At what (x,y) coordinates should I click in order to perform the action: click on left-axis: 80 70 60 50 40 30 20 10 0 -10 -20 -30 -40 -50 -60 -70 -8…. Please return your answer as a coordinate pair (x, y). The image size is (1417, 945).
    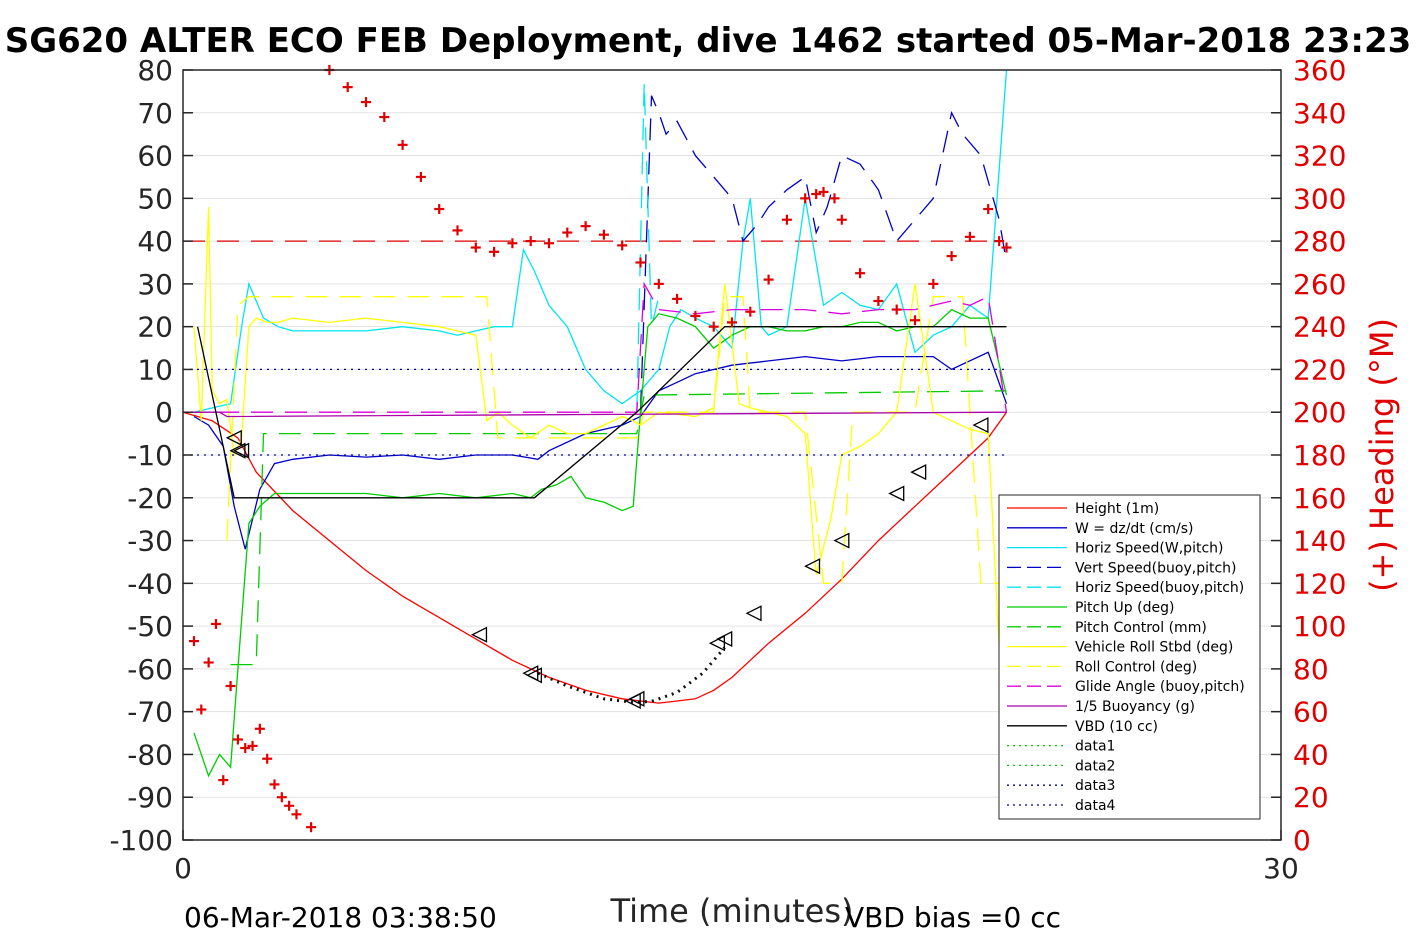
    Looking at the image, I should click on (151, 455).